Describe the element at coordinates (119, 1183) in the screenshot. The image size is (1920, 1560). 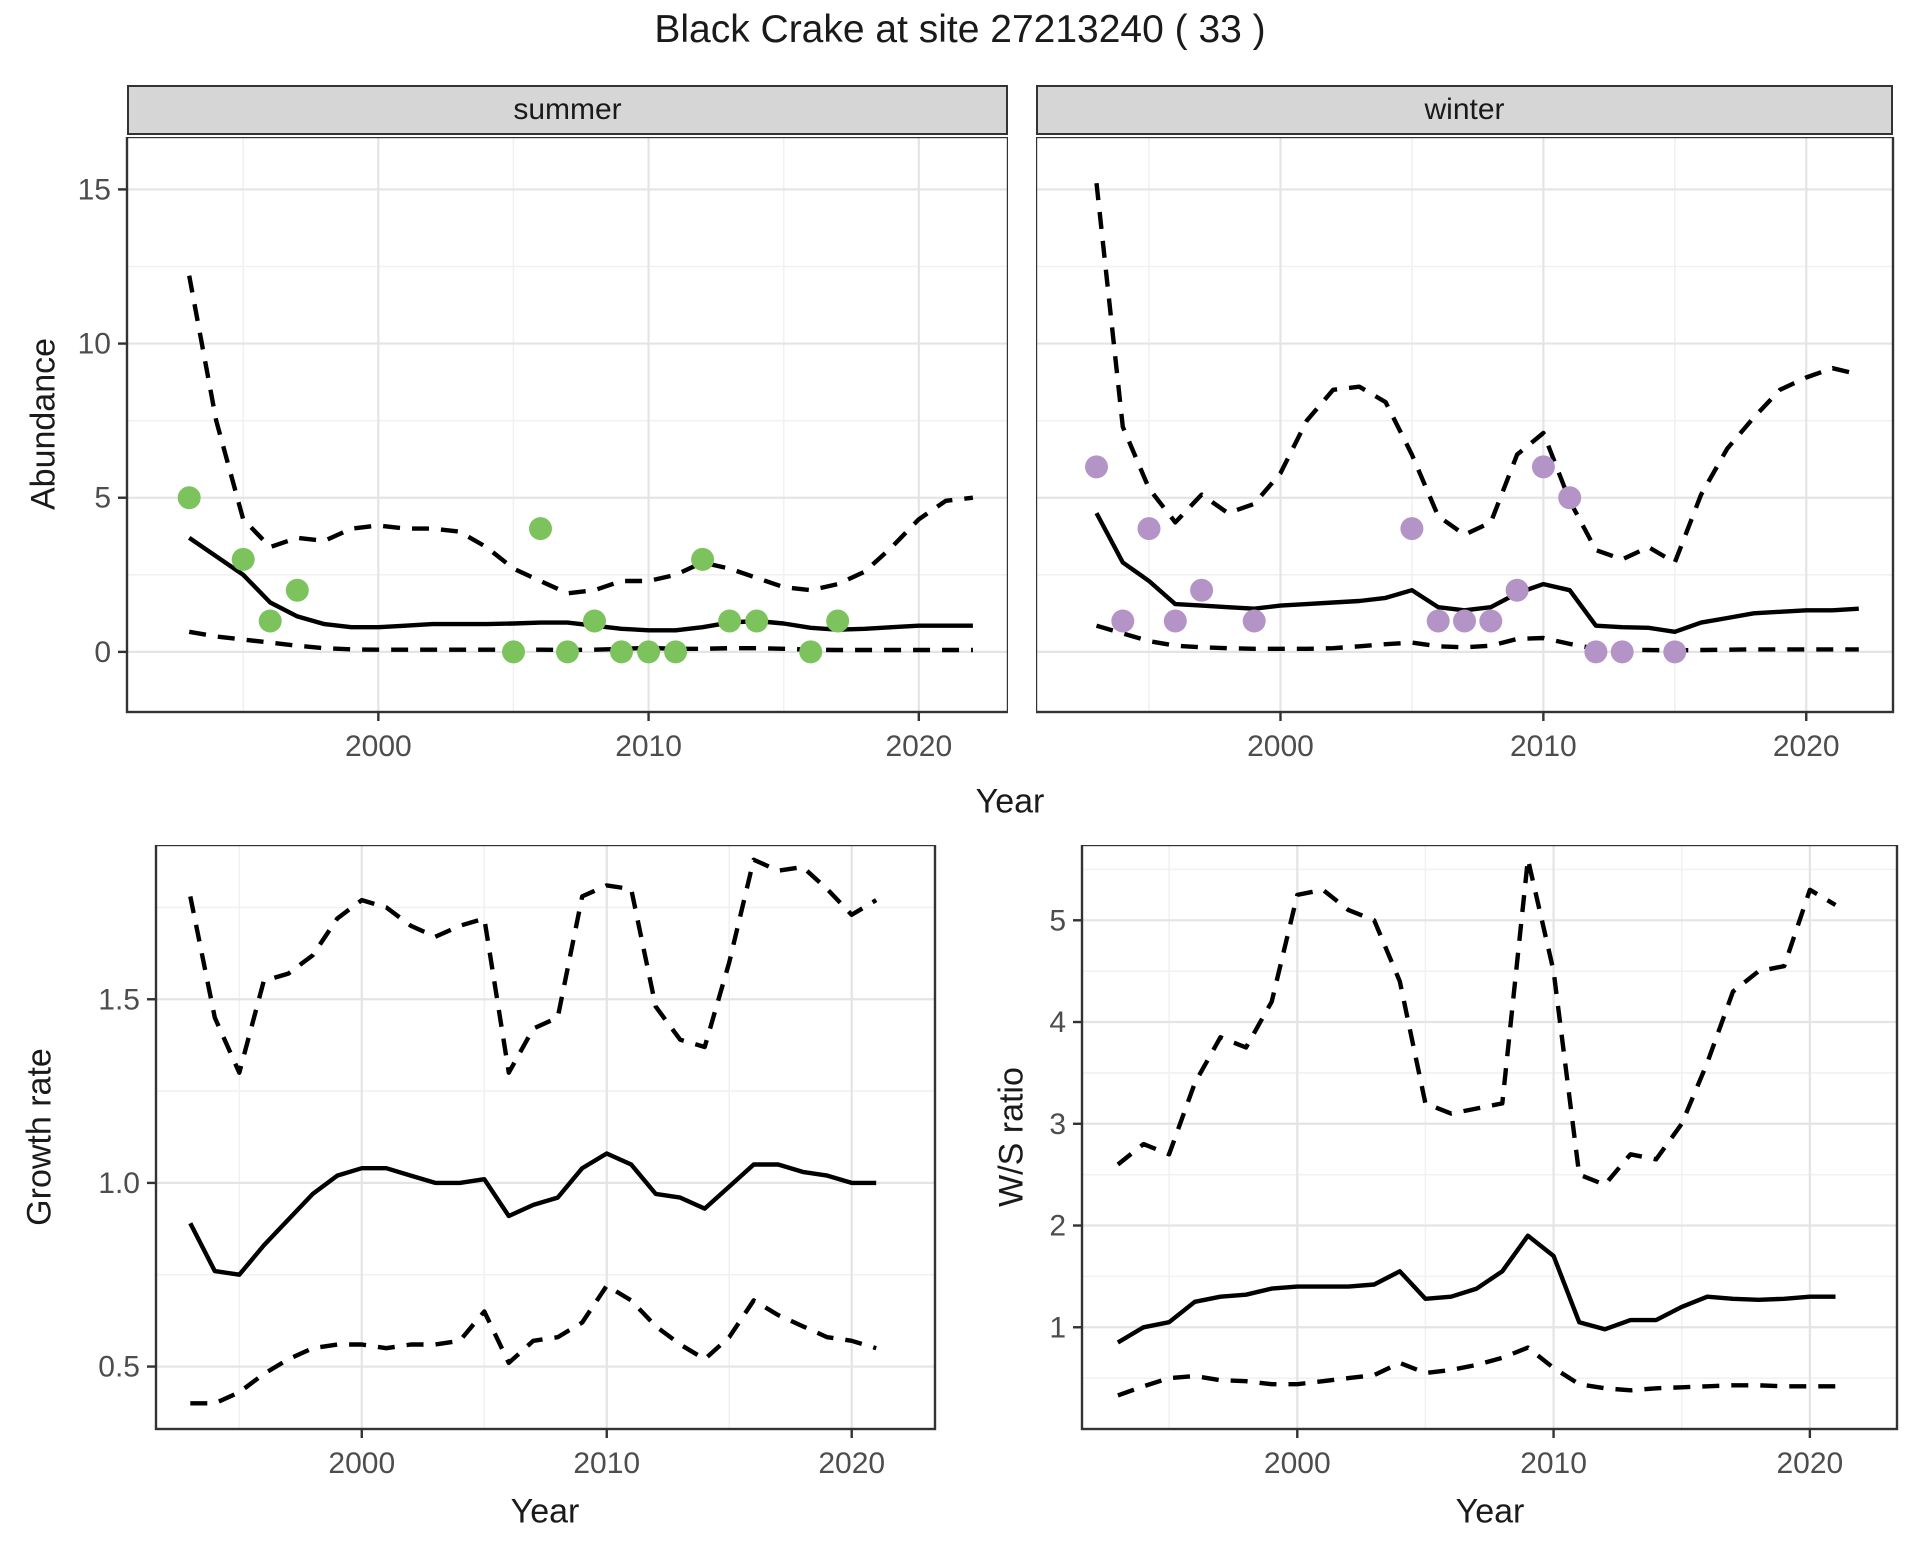
I see `y-tick-label: 1.0` at that location.